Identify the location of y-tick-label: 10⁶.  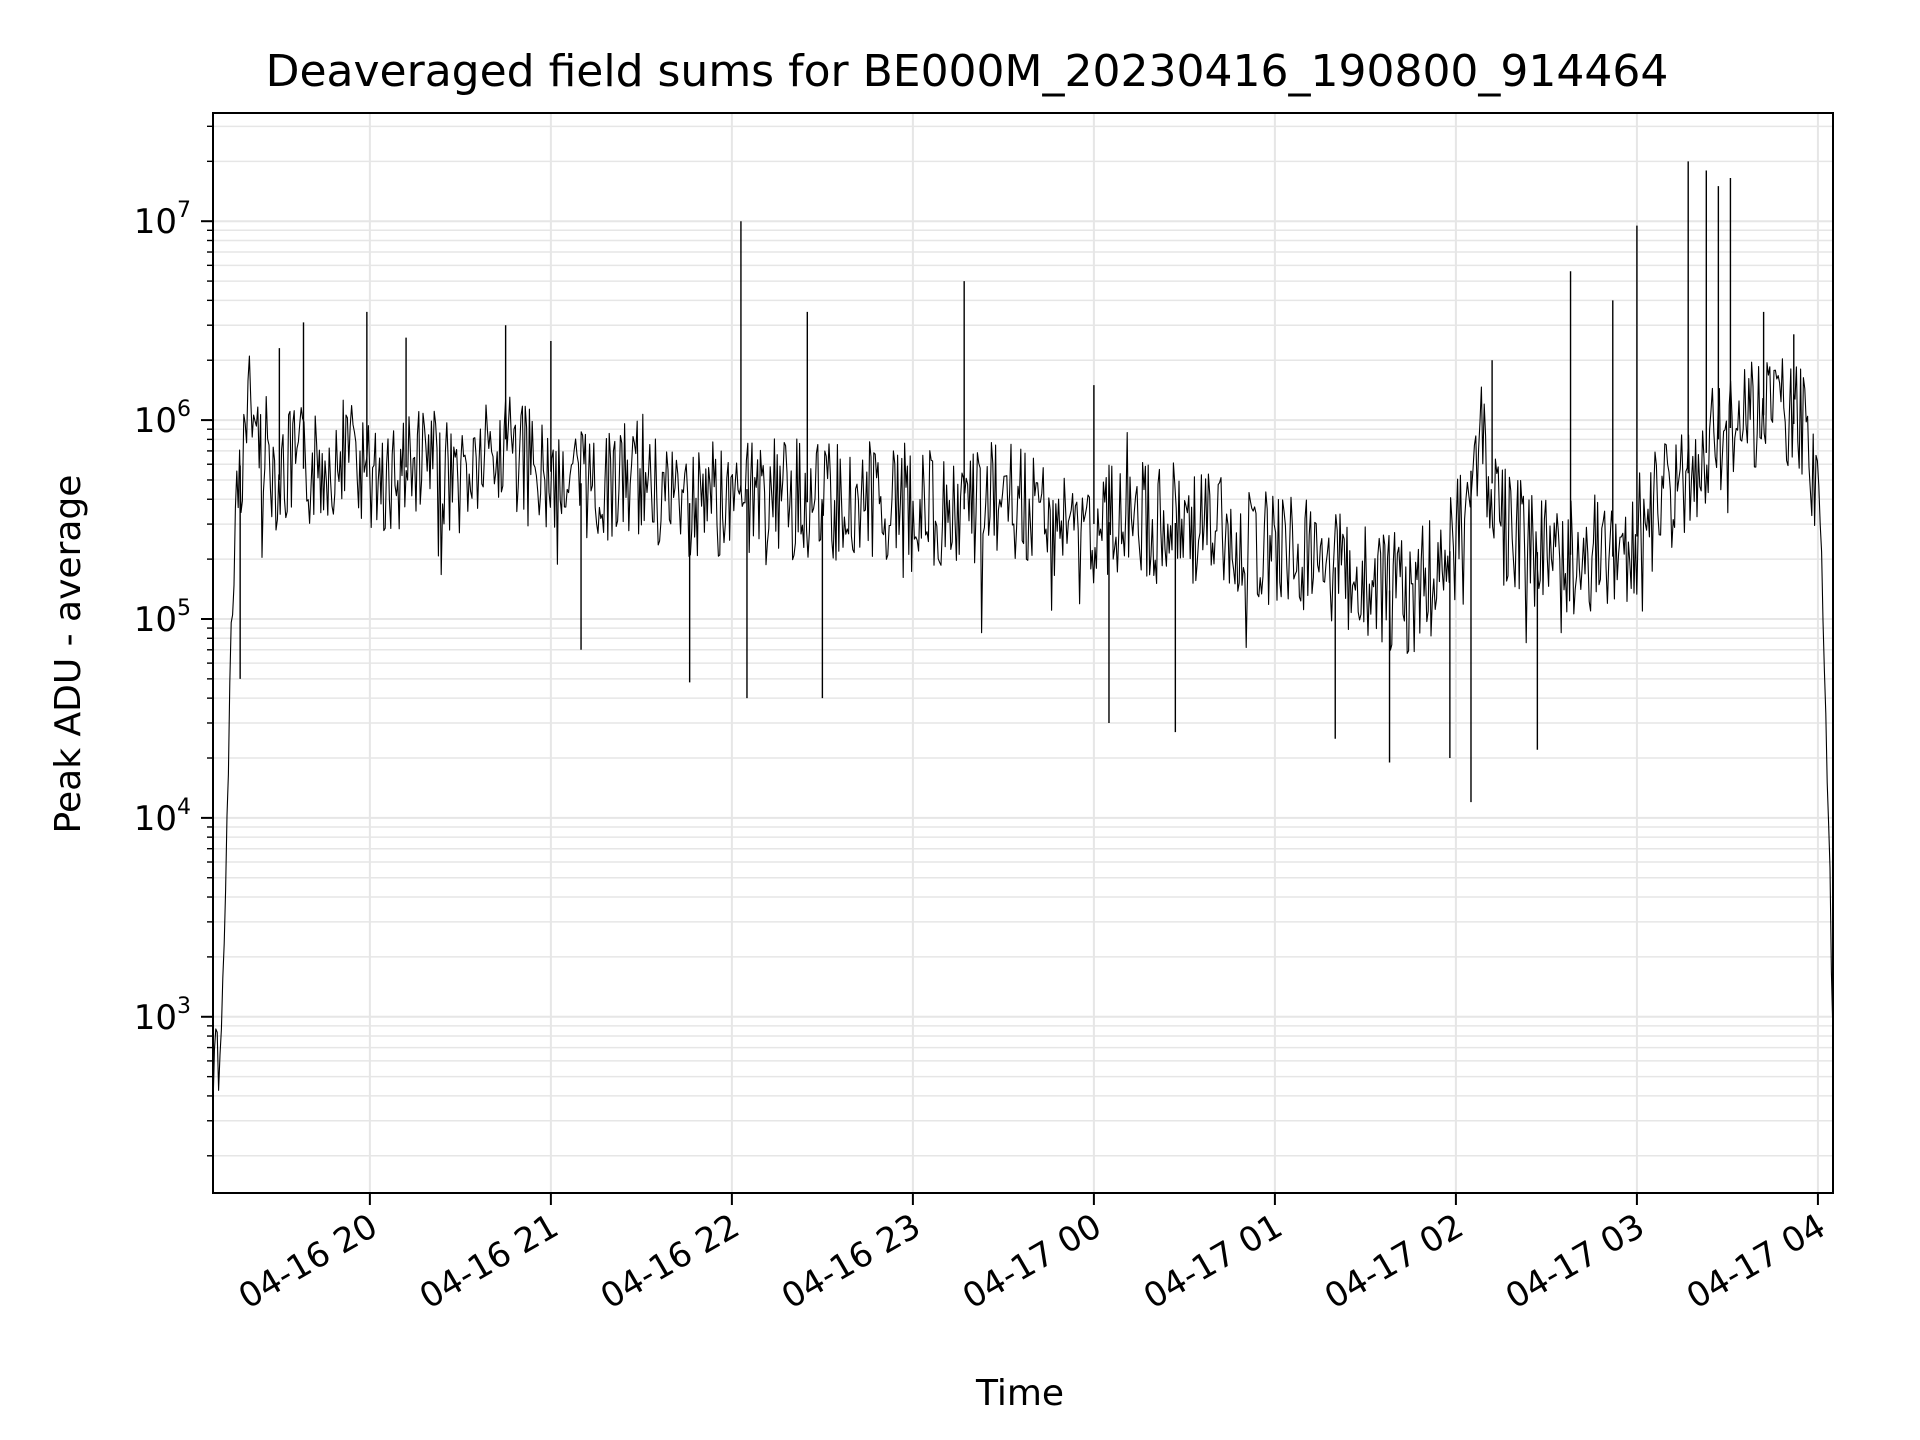
(162, 419).